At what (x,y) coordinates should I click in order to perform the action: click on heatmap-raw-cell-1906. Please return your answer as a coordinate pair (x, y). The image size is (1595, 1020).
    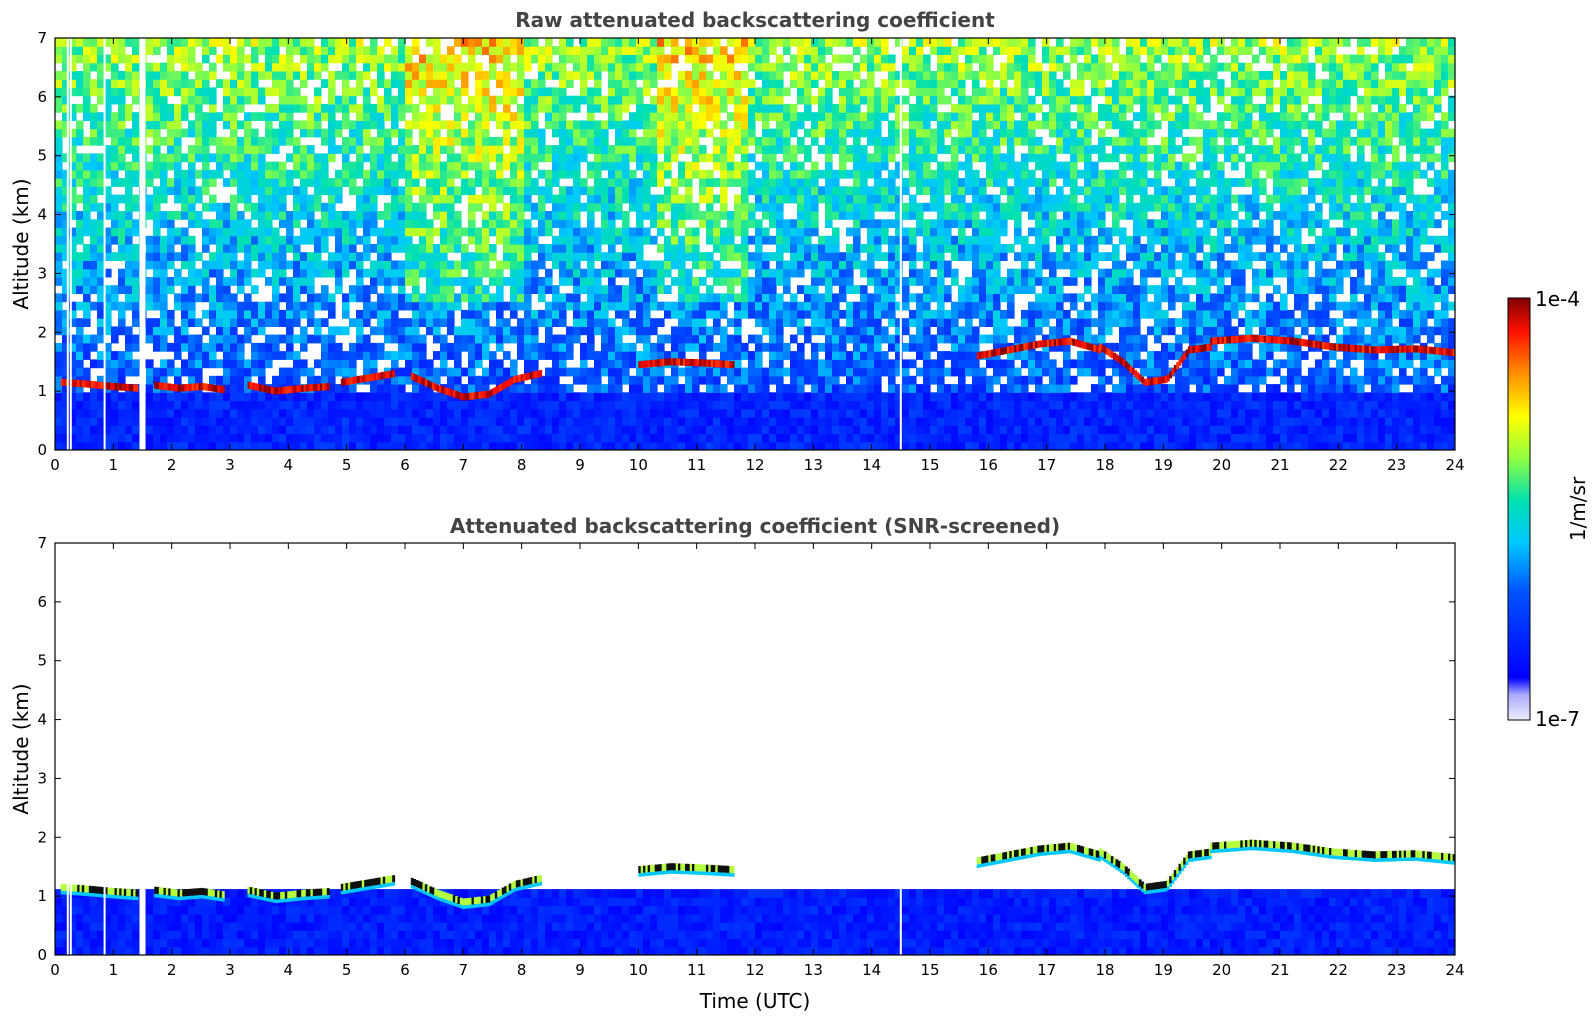
    Looking at the image, I should click on (367, 67).